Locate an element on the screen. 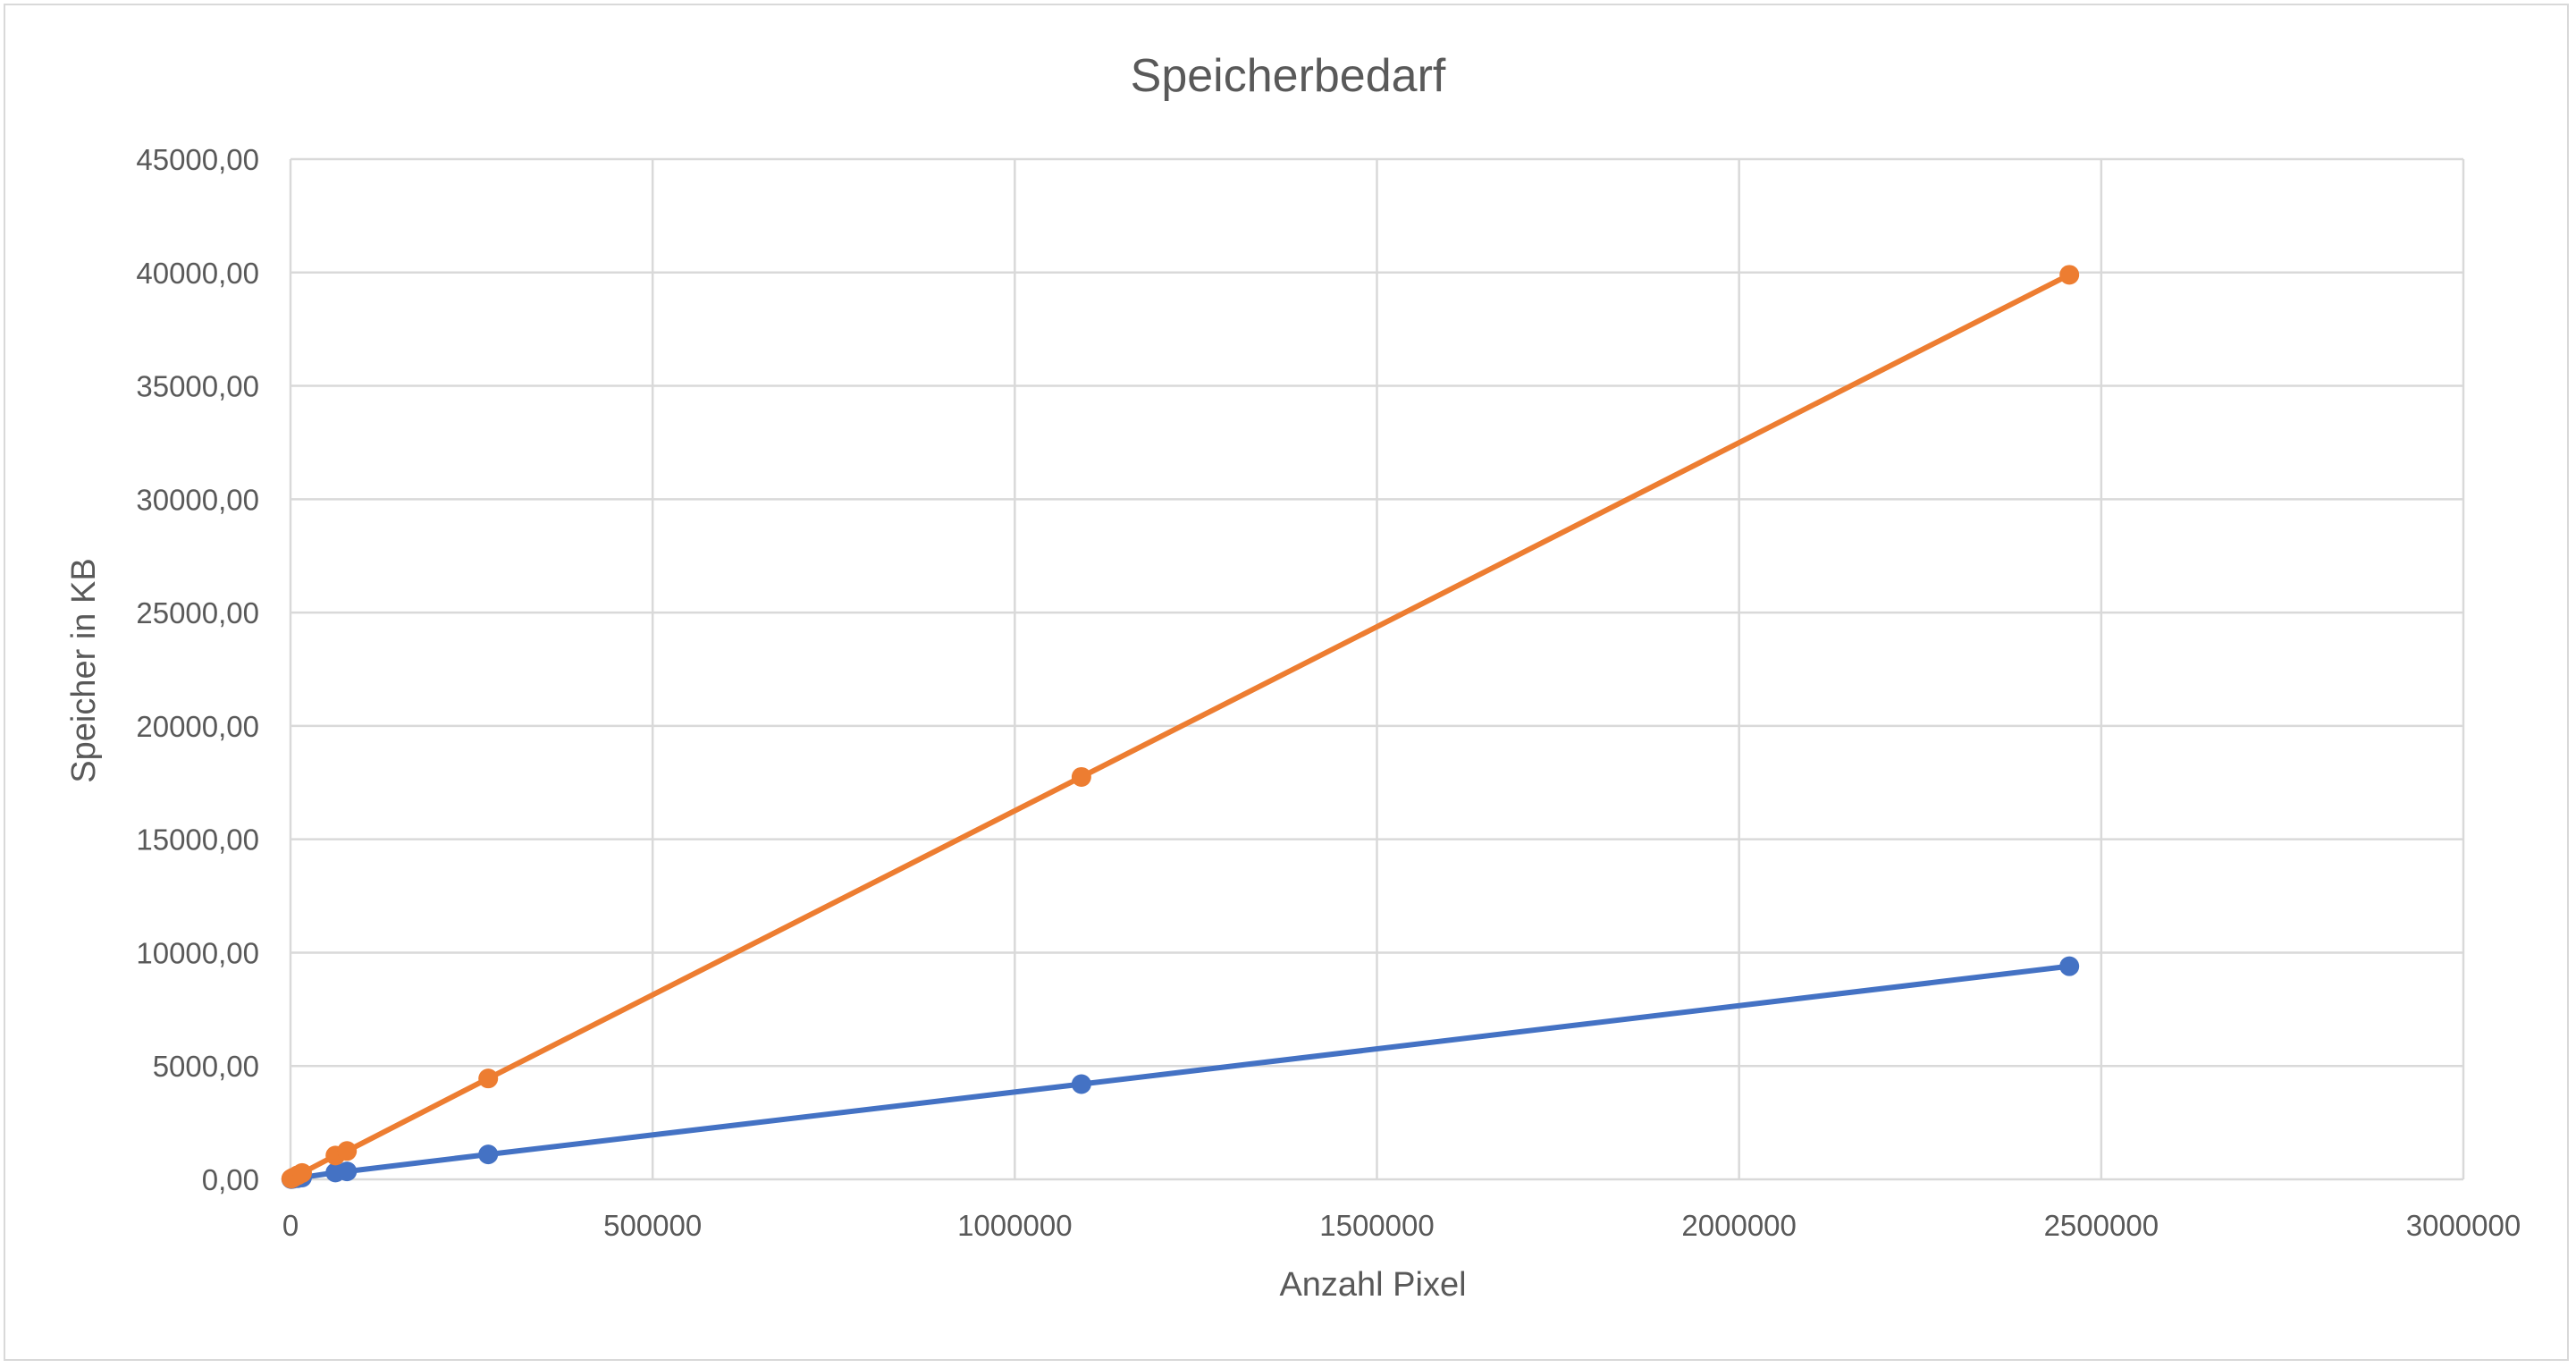 This screenshot has width=2576, height=1368. y-tick-label: 30000,00 is located at coordinates (198, 500).